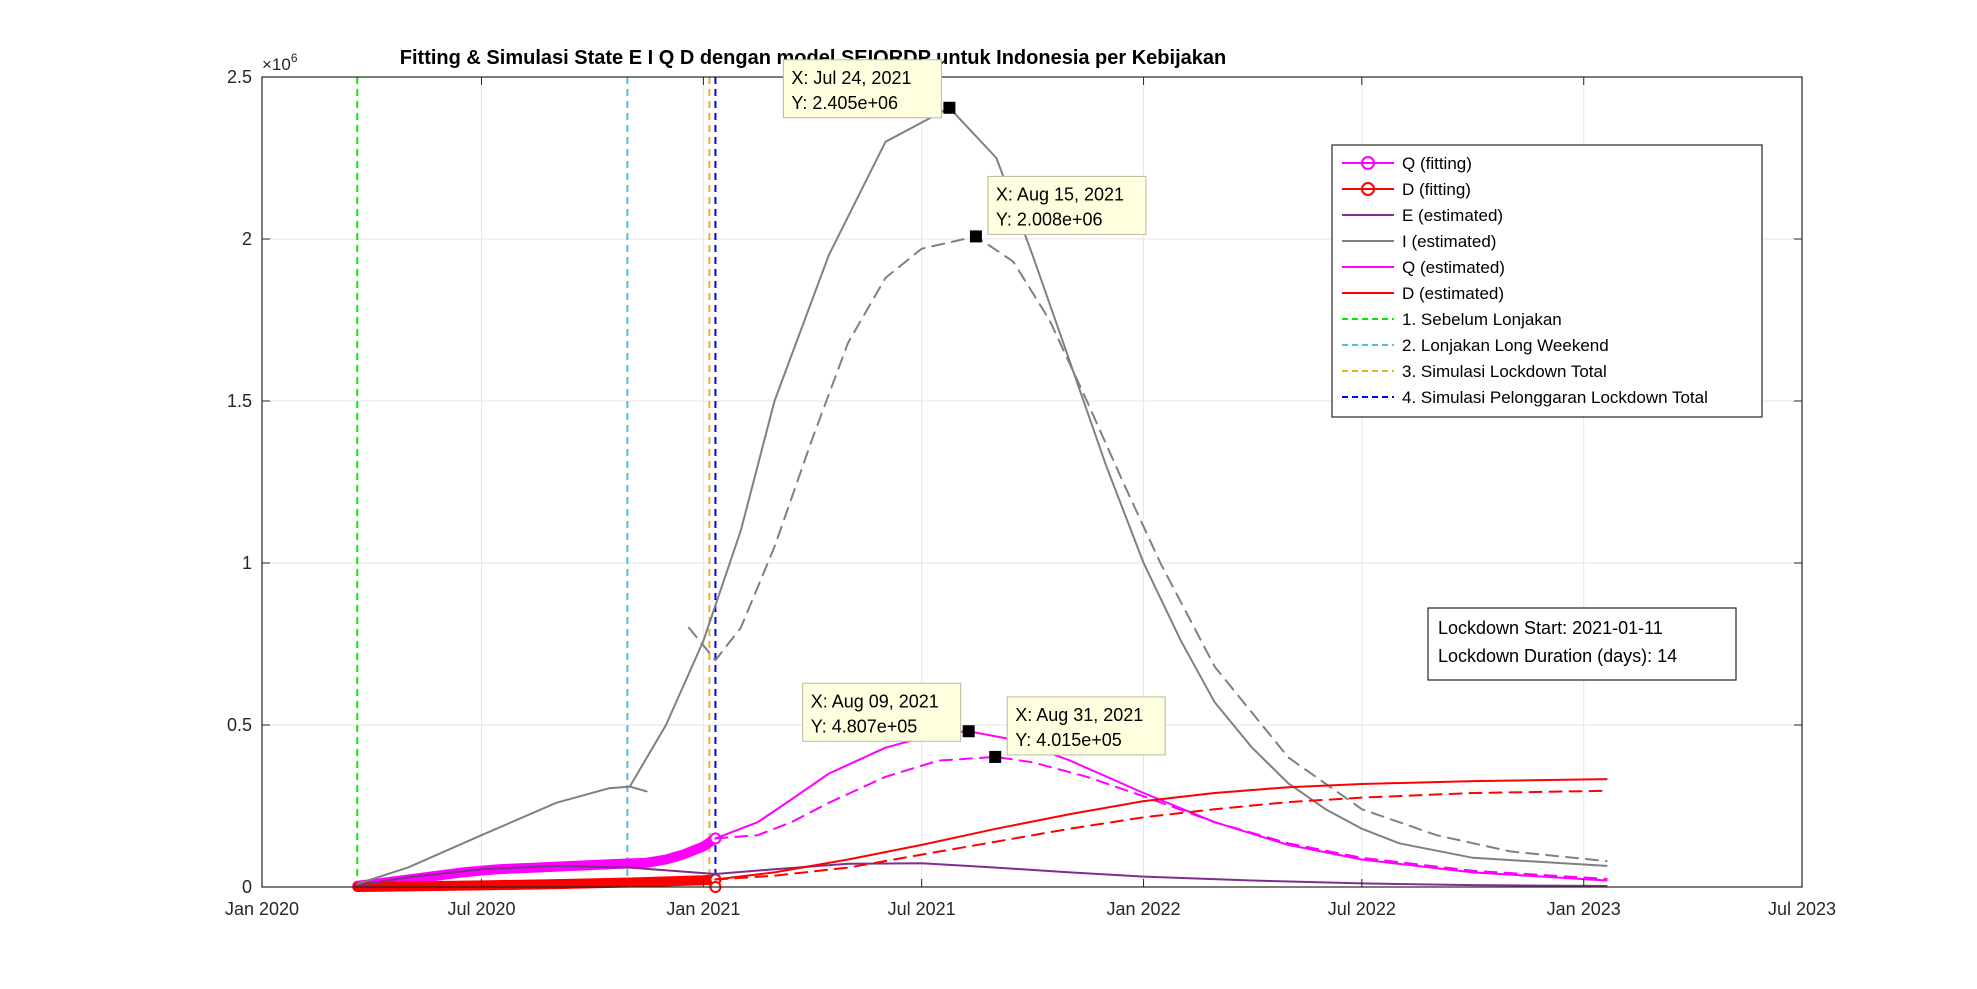  Describe the element at coordinates (1584, 909) in the screenshot. I see `x-tick-label: Jan 2023` at that location.